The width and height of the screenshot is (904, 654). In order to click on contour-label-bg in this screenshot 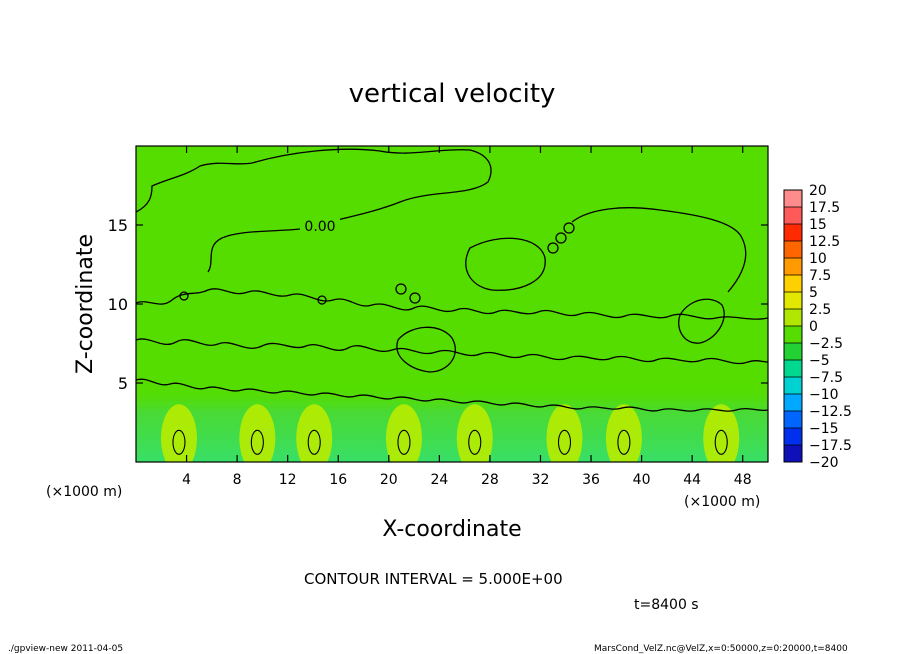, I will do `click(320, 226)`.